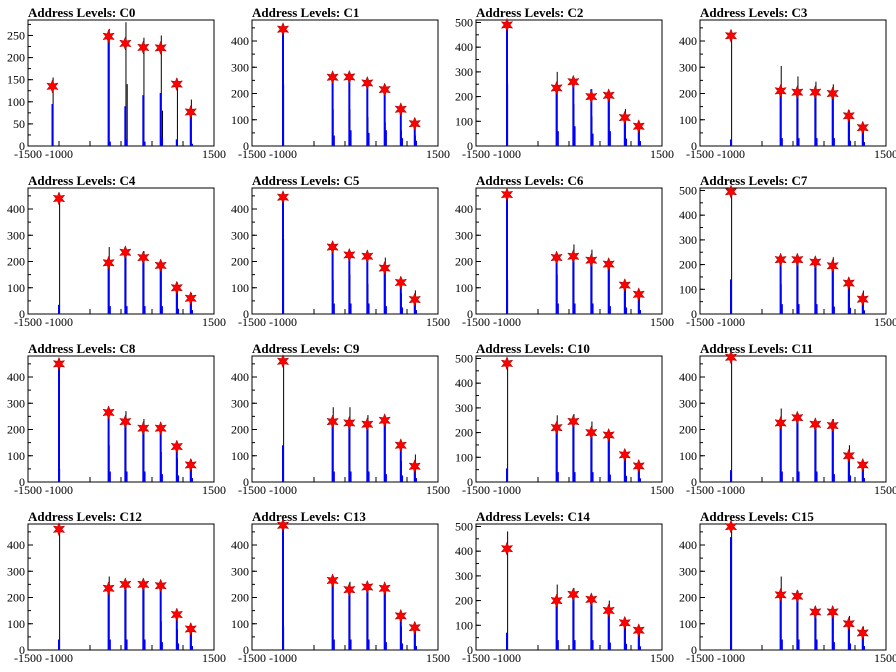 The width and height of the screenshot is (896, 672). I want to click on chart-title: Address Levels: C7, so click(754, 180).